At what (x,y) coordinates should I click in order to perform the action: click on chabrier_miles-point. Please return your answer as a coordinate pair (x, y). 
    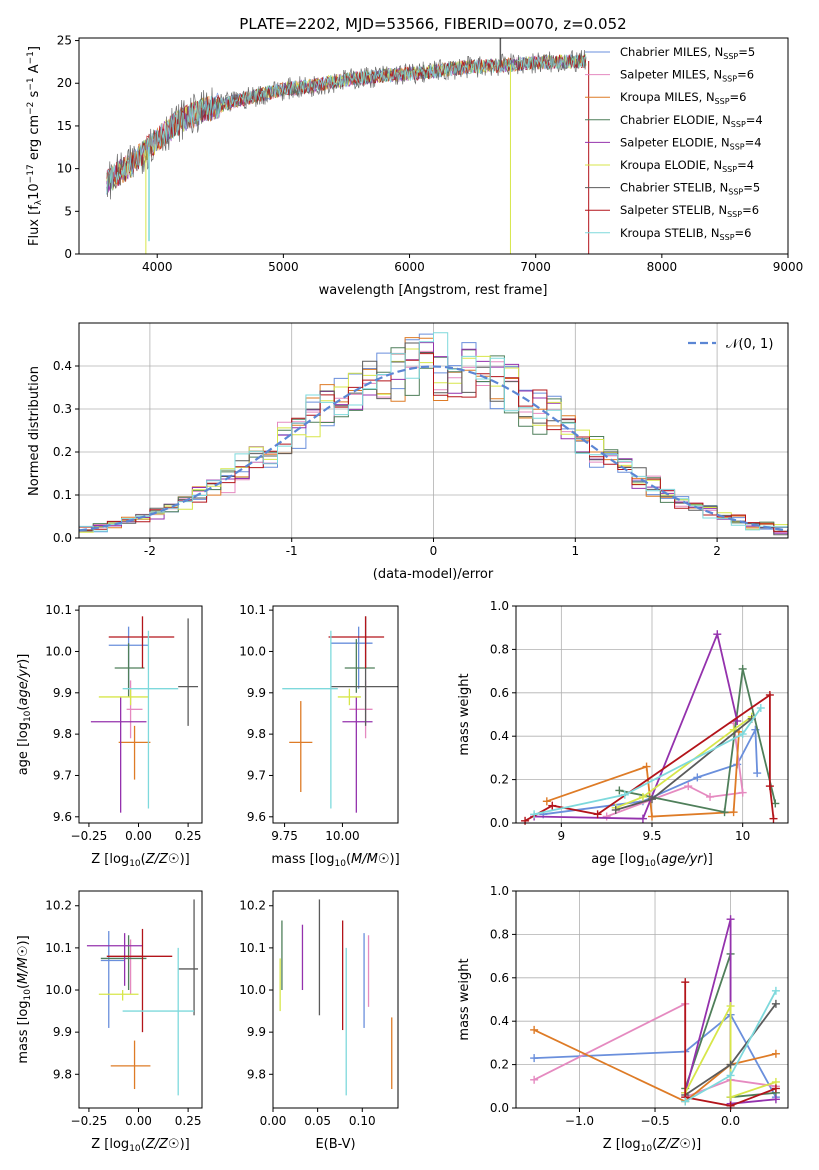
    Looking at the image, I should click on (351, 657).